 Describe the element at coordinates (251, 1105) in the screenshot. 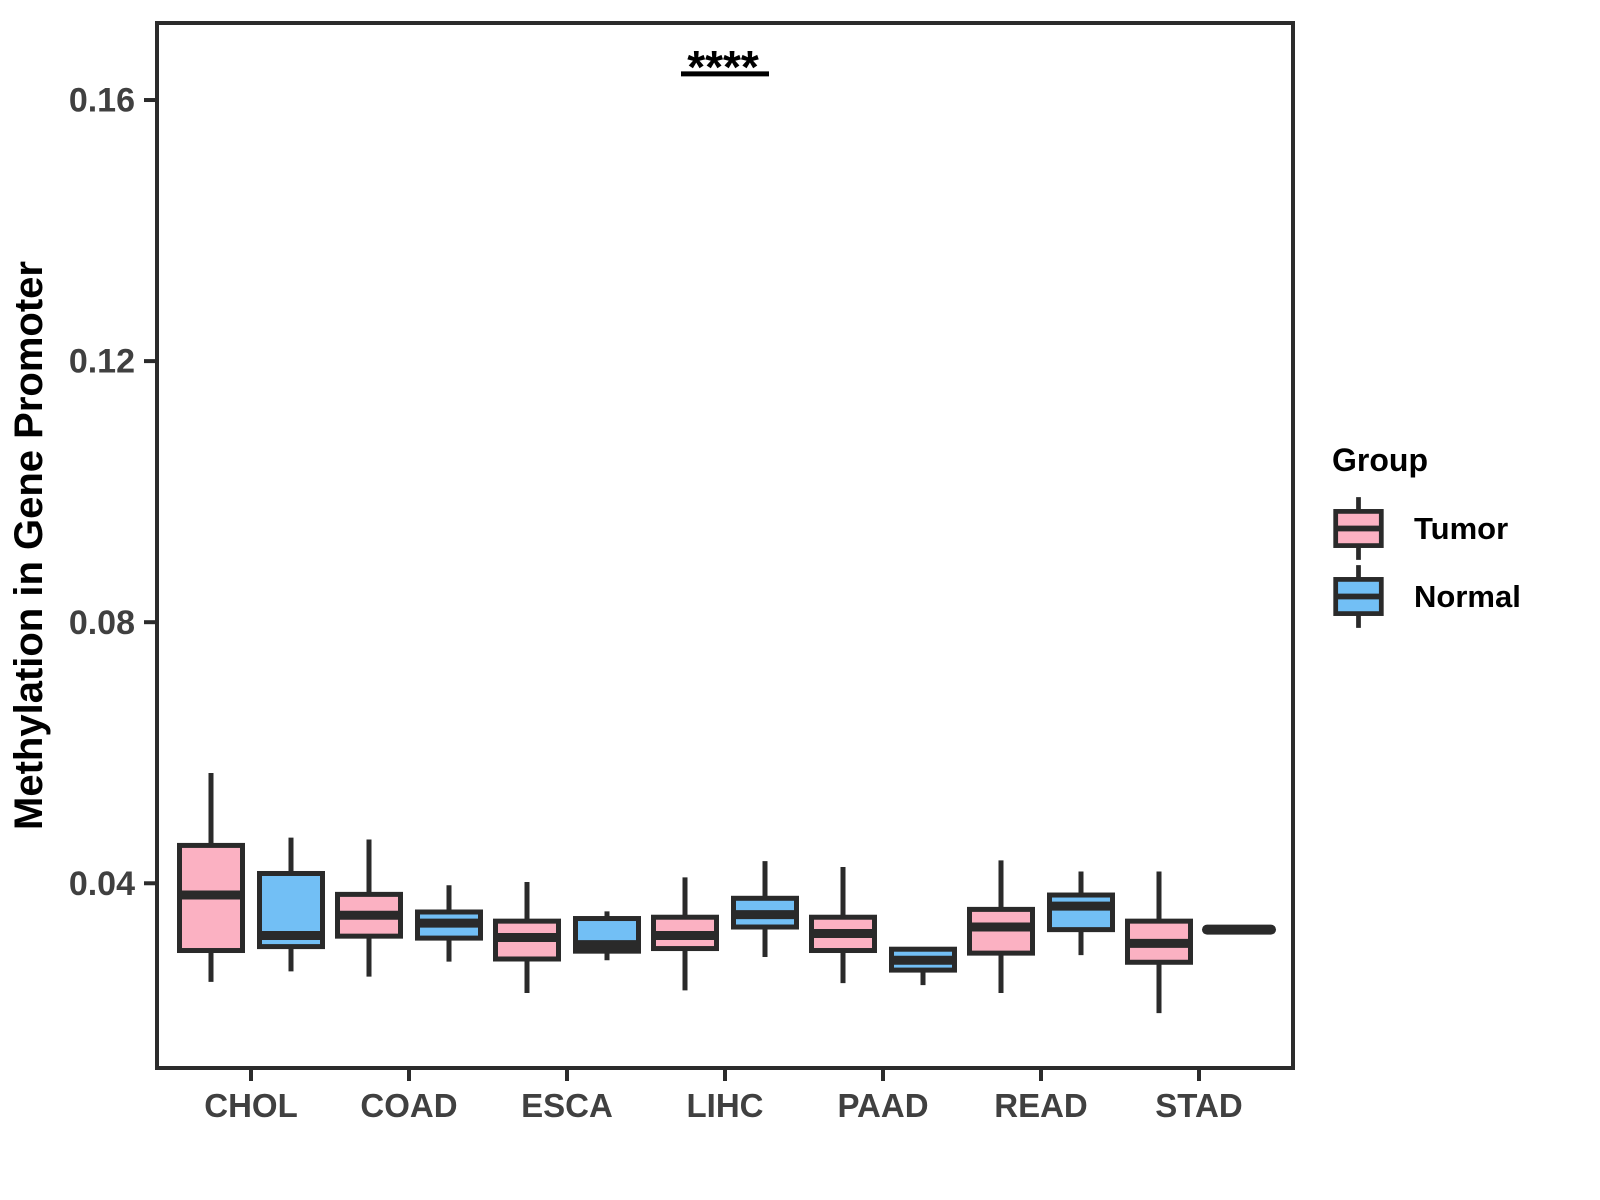

I see `x-axis-category-label: CHOL` at that location.